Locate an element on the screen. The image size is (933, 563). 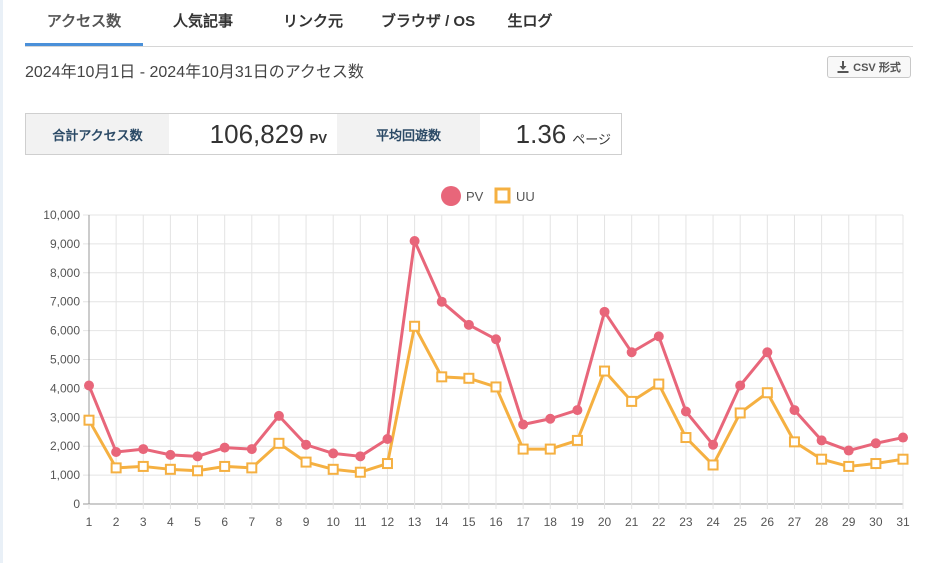
x-tick-label: 3 is located at coordinates (143, 522).